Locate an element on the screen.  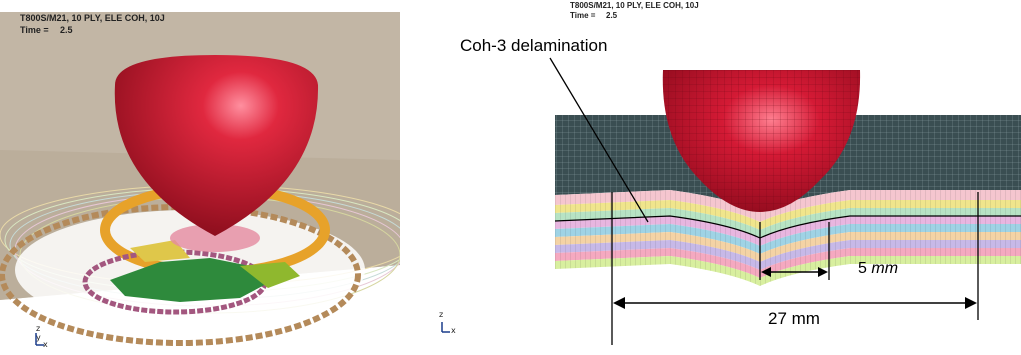
ply-stack is located at coordinates (787, 238).